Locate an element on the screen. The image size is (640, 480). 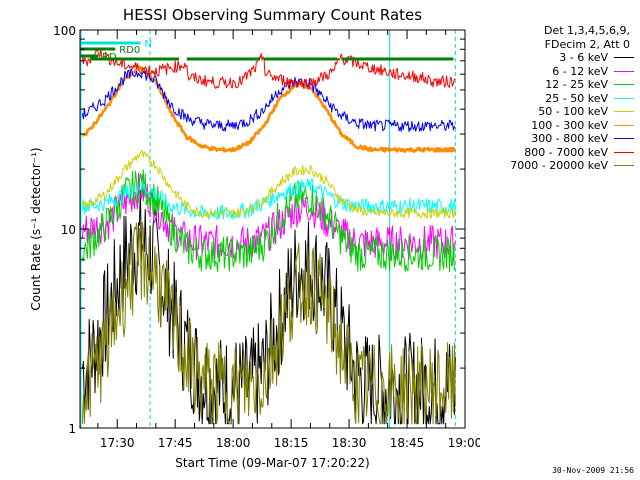
legend-header-line-1: Det 1,3,4,5,6,9, is located at coordinates (586, 30).